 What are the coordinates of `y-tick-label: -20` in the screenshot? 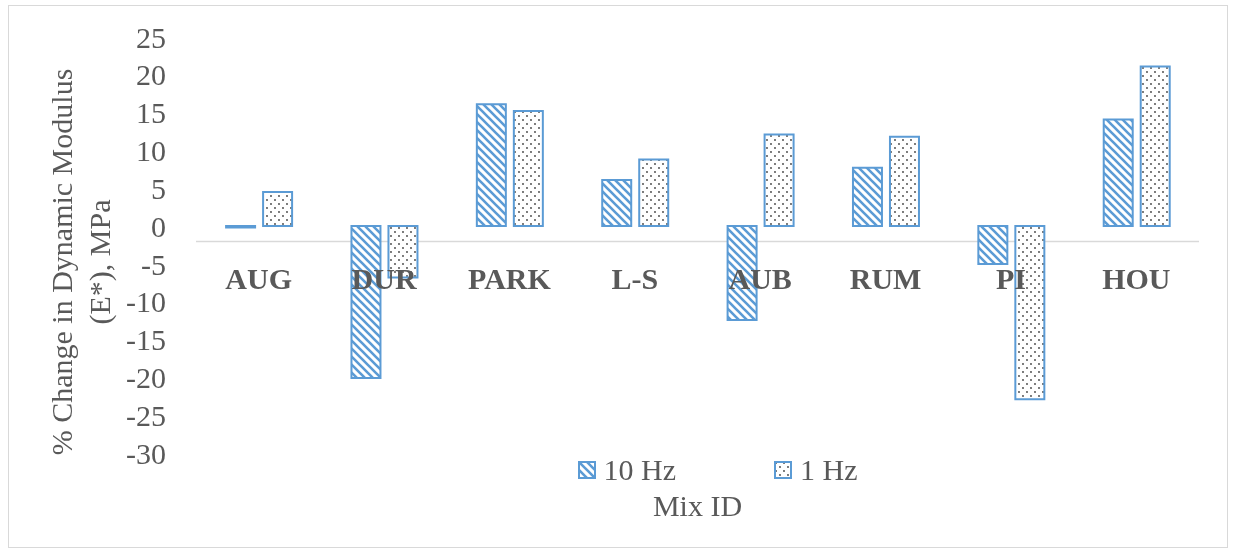 It's located at (146, 378).